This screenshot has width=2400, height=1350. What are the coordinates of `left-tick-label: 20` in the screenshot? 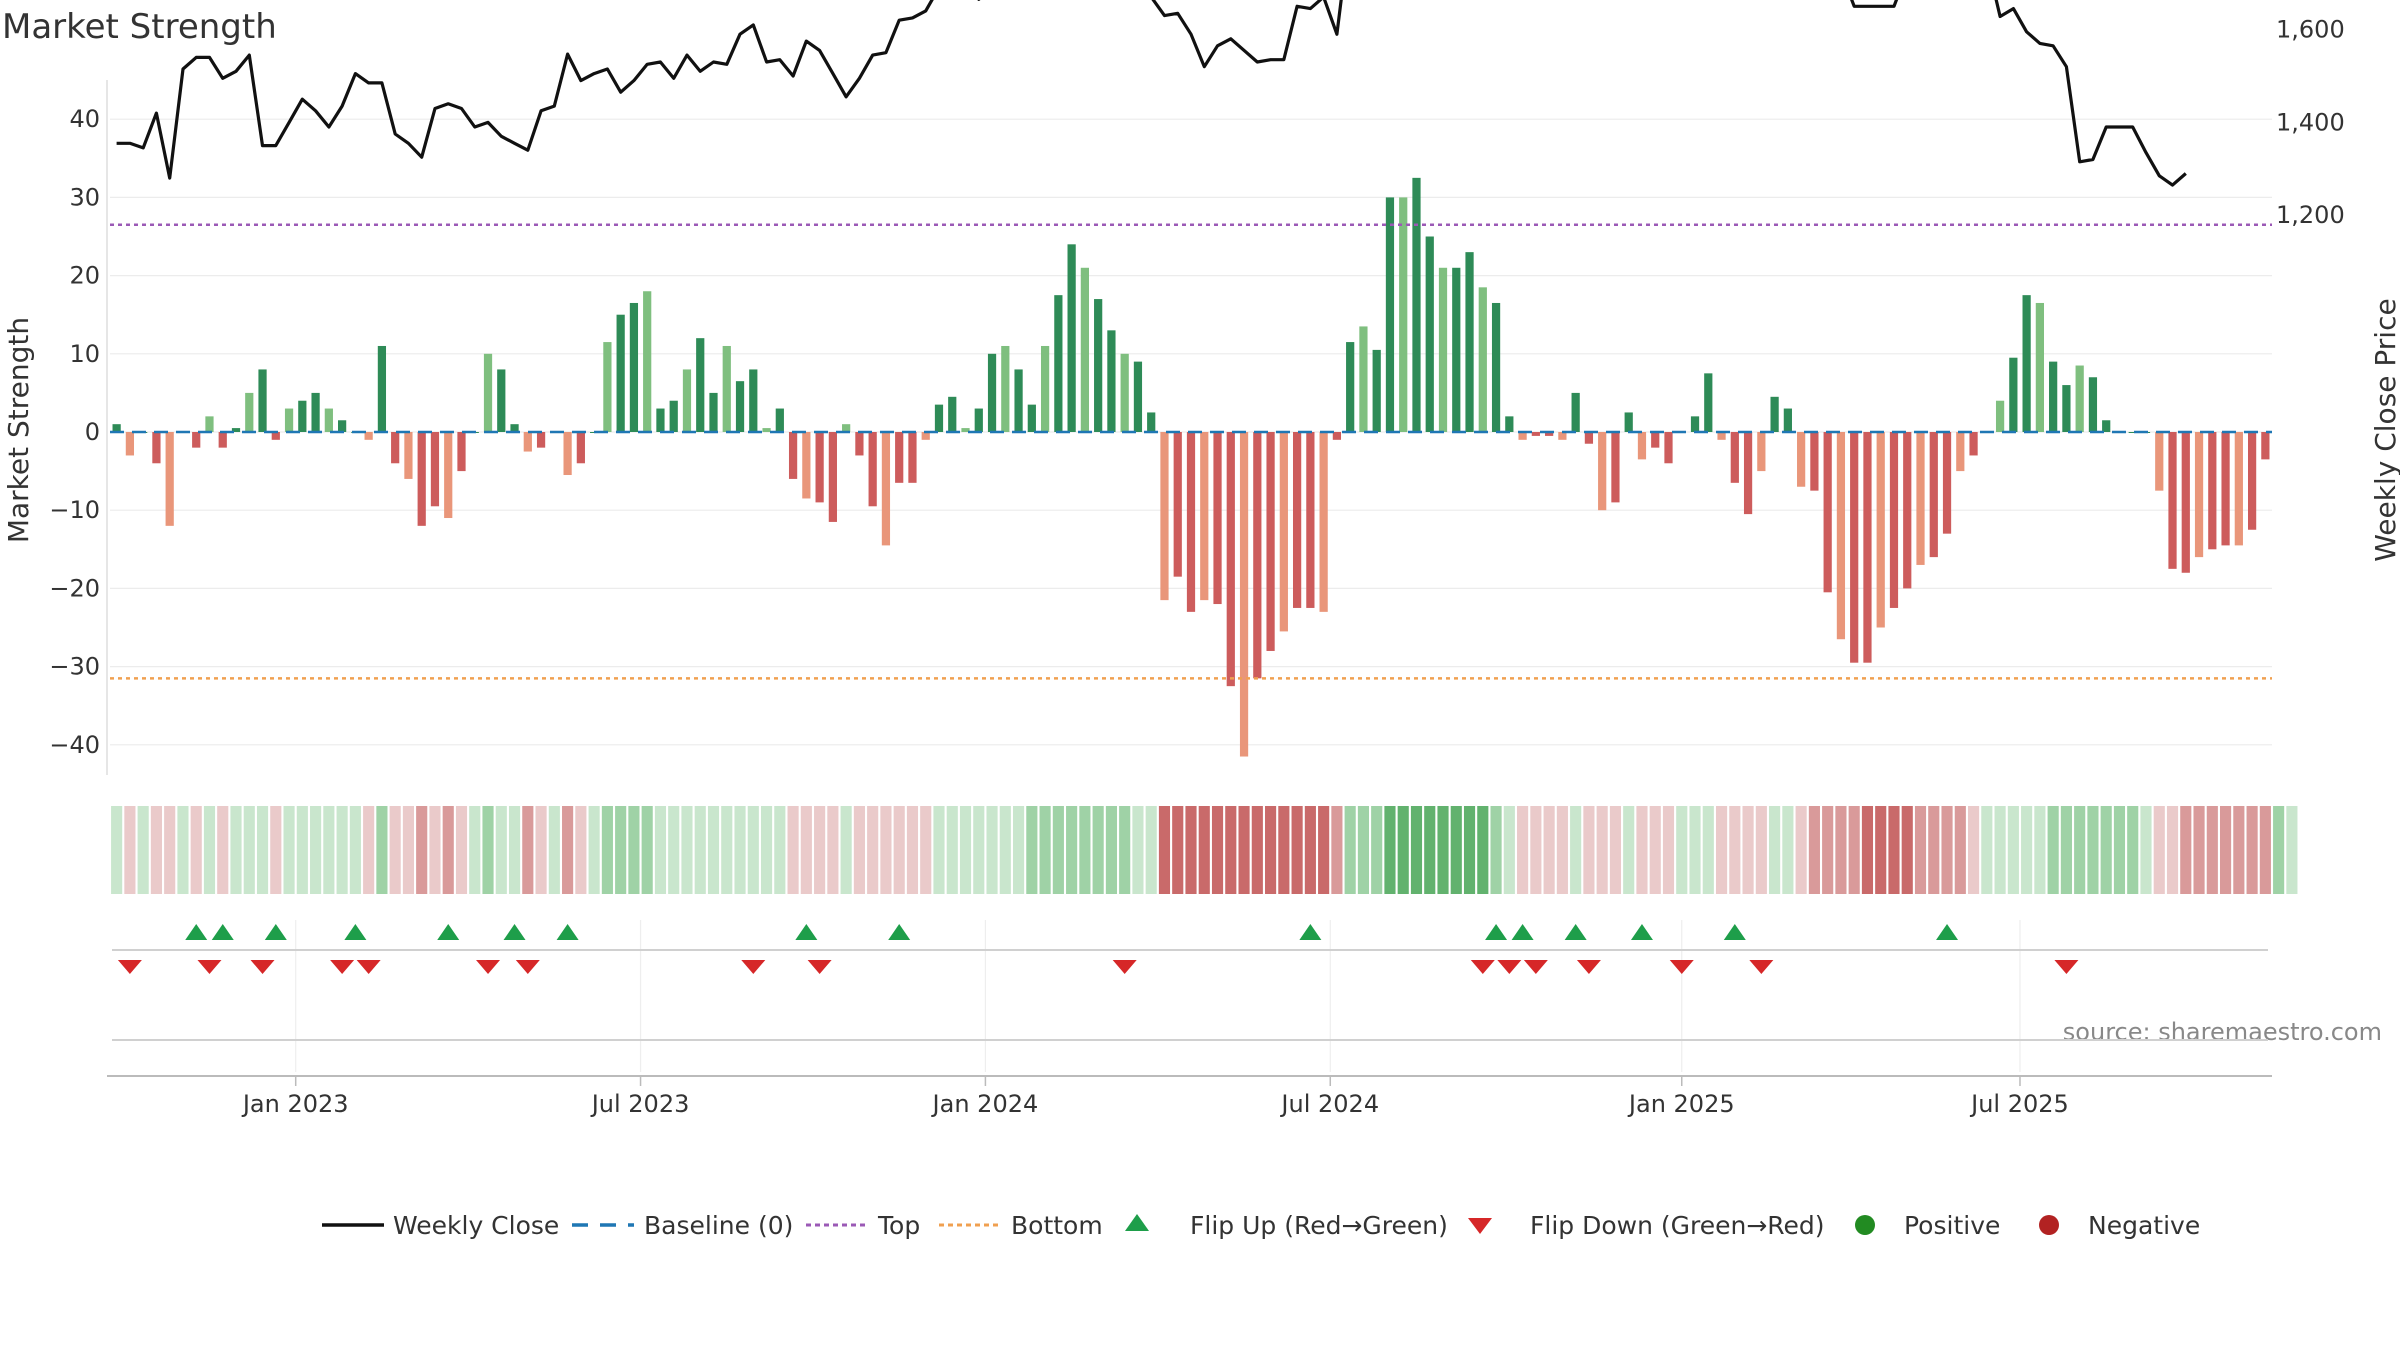 It's located at (84, 276).